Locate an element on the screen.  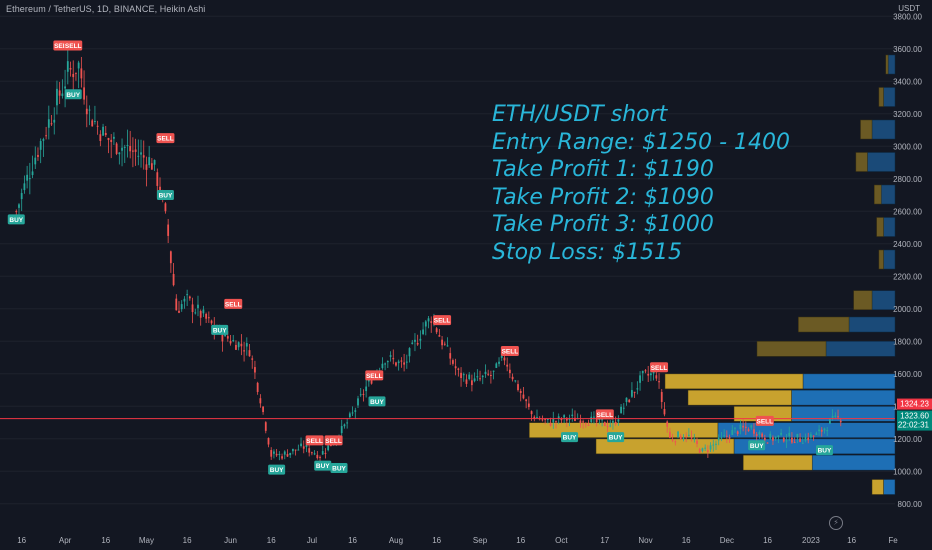
price-tick: 3800.00 is located at coordinates (907, 16).